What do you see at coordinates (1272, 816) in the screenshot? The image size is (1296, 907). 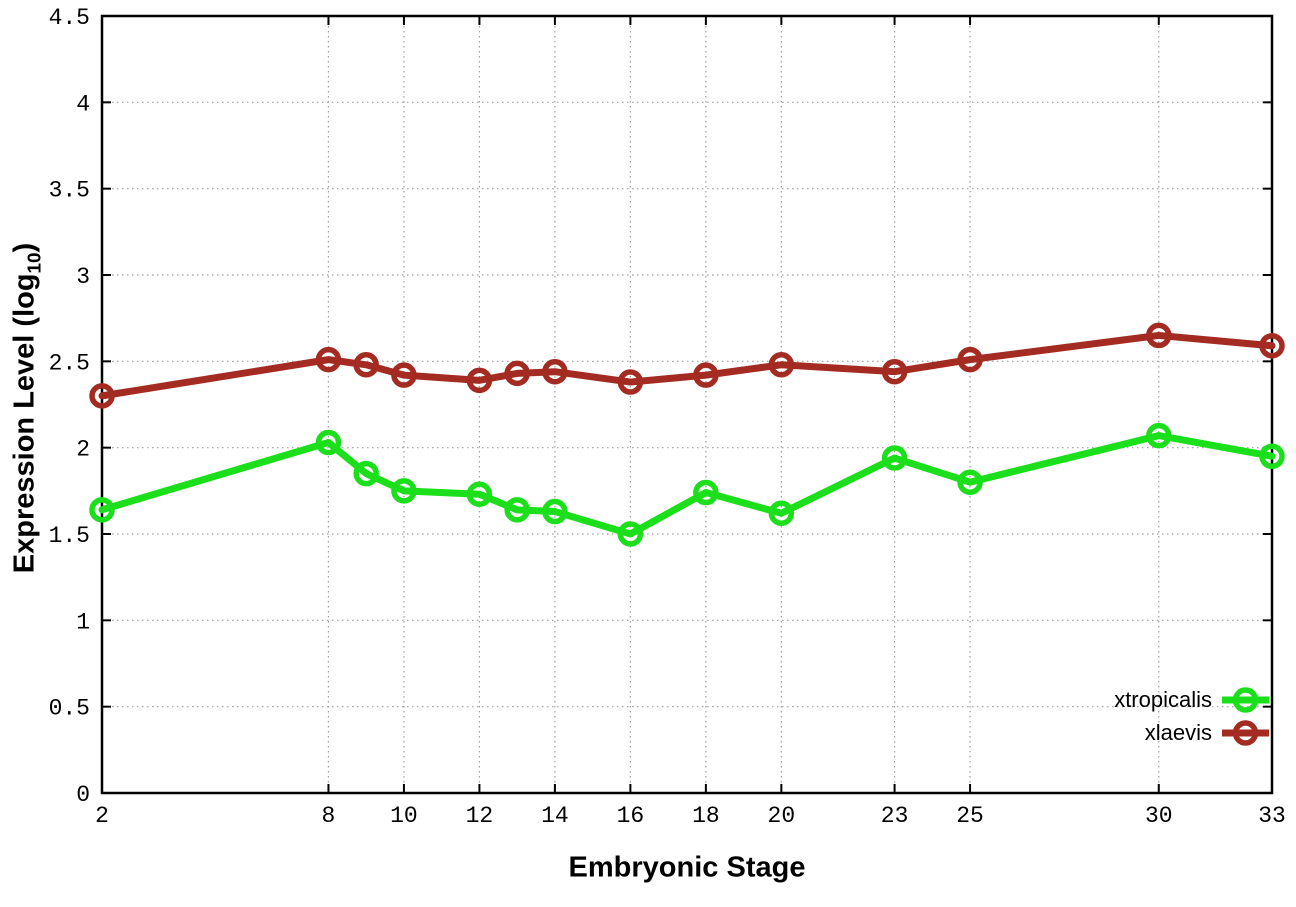 I see `x-tick-label-33: 33` at bounding box center [1272, 816].